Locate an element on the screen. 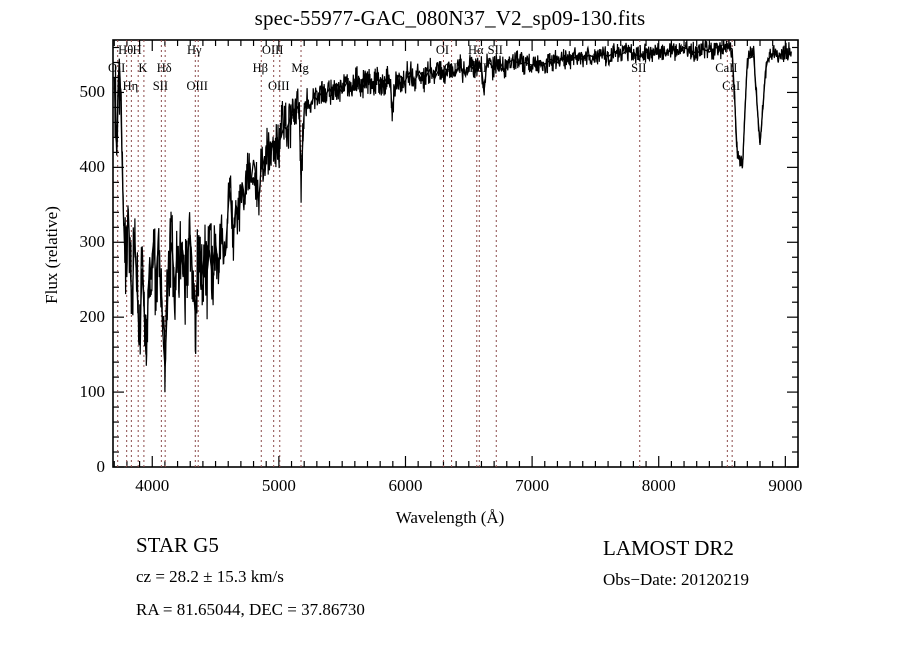 The image size is (900, 649). spectral-line-label: CaII is located at coordinates (726, 68).